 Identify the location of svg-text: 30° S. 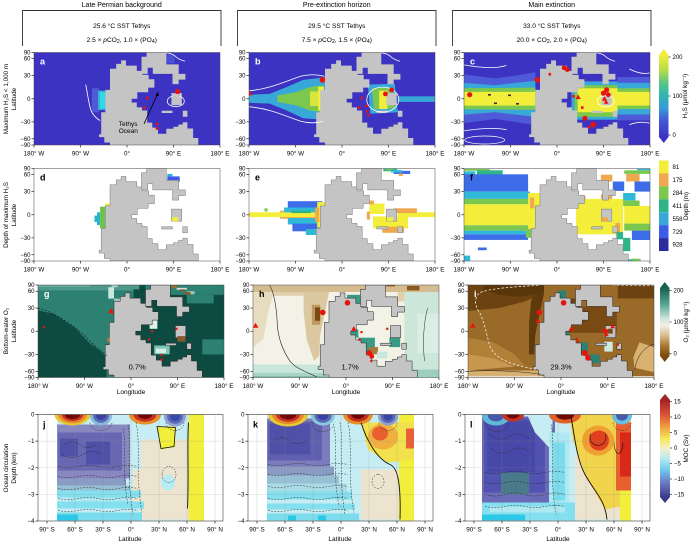
(102, 530).